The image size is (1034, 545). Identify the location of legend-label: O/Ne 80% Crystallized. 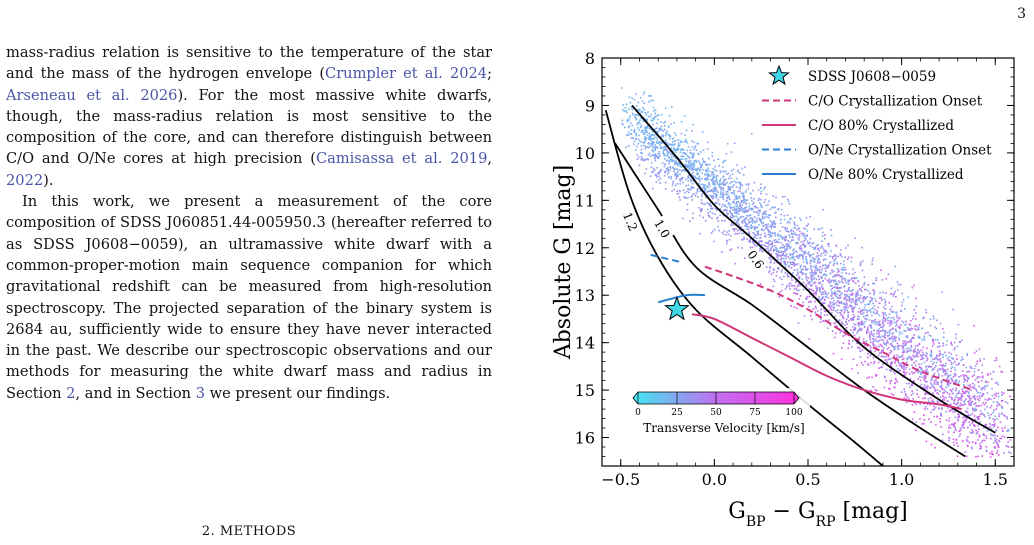
(886, 175).